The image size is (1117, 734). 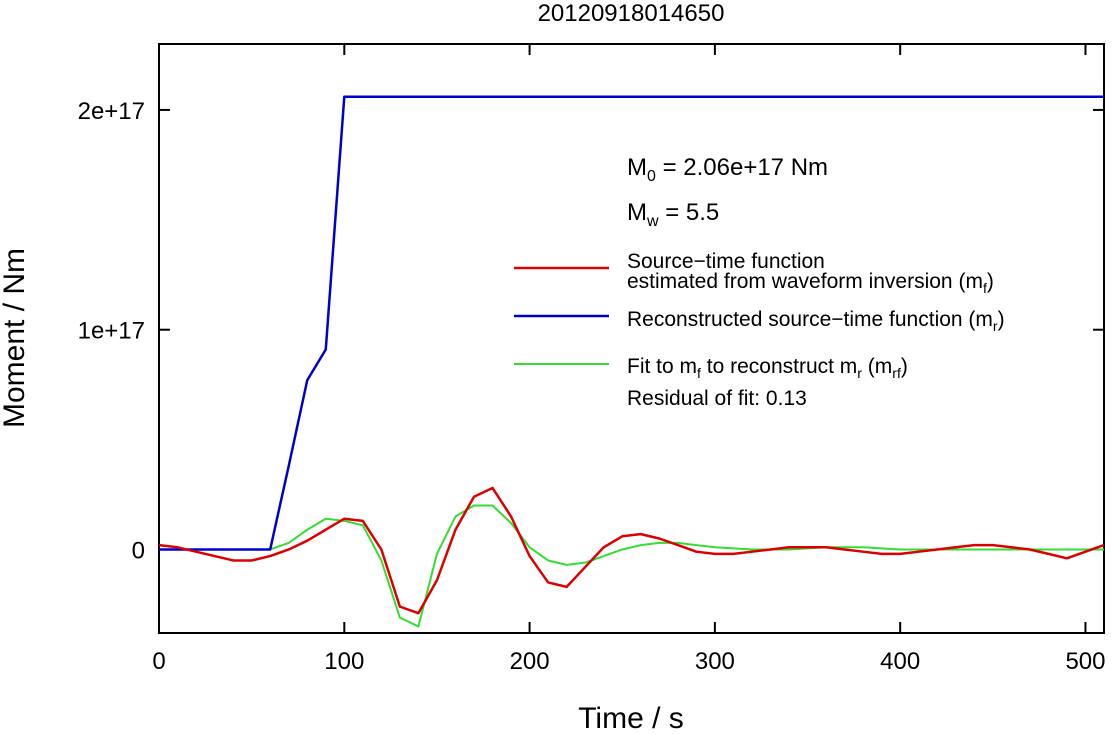 What do you see at coordinates (637, 212) in the screenshot?
I see `mw-symbol: M` at bounding box center [637, 212].